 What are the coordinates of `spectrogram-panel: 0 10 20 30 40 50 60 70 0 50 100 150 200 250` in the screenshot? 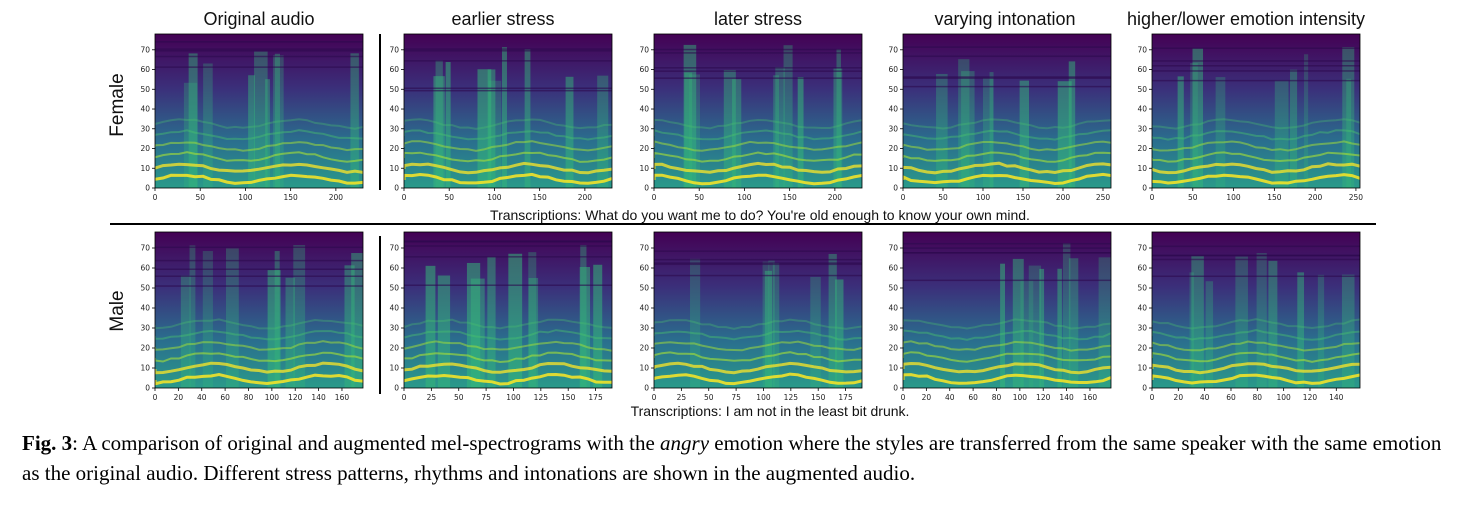 It's located at (1250, 117).